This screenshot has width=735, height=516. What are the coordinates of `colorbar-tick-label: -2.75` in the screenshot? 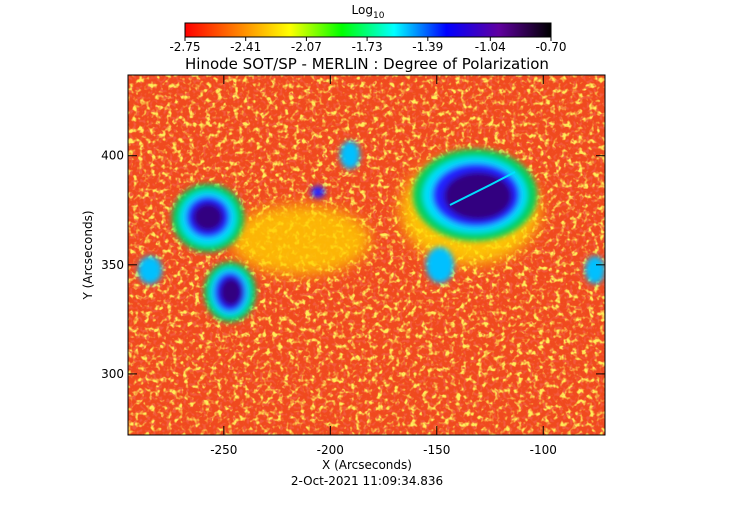 It's located at (184, 47).